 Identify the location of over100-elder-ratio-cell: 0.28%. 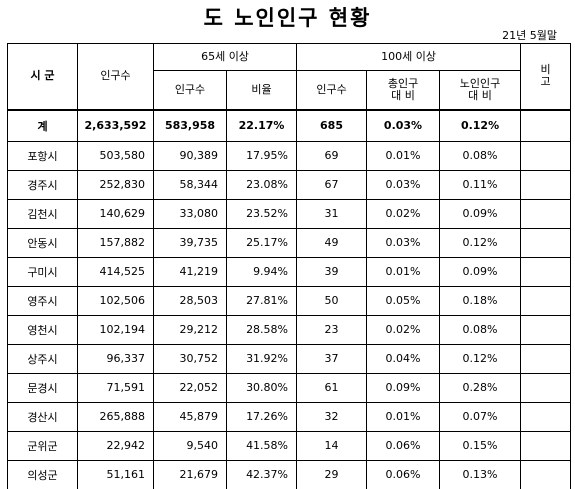
(480, 387).